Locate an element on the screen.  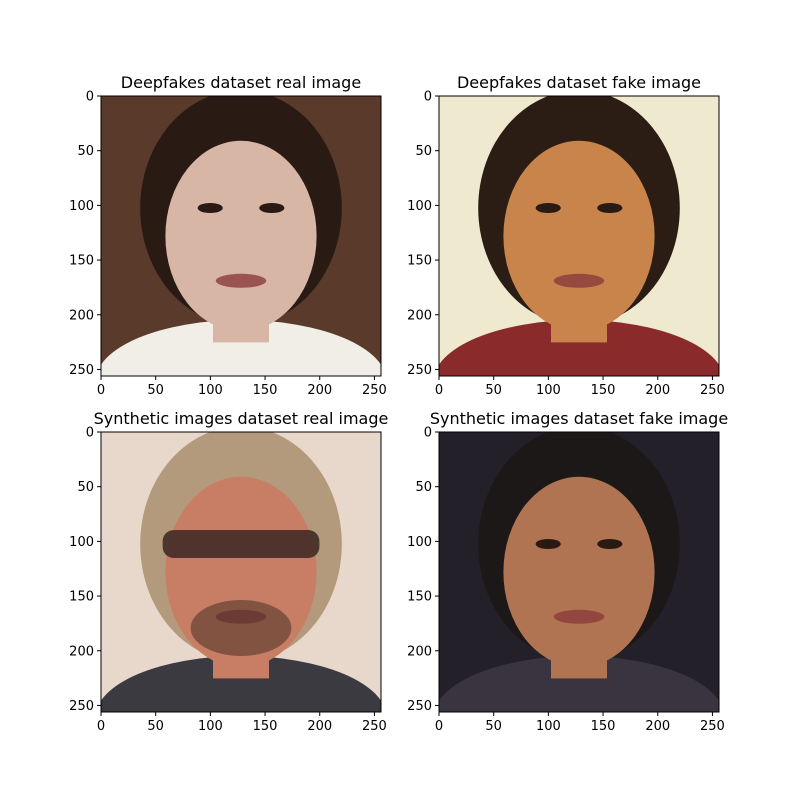
panel-title: Synthetic images dataset fake image is located at coordinates (579, 418).